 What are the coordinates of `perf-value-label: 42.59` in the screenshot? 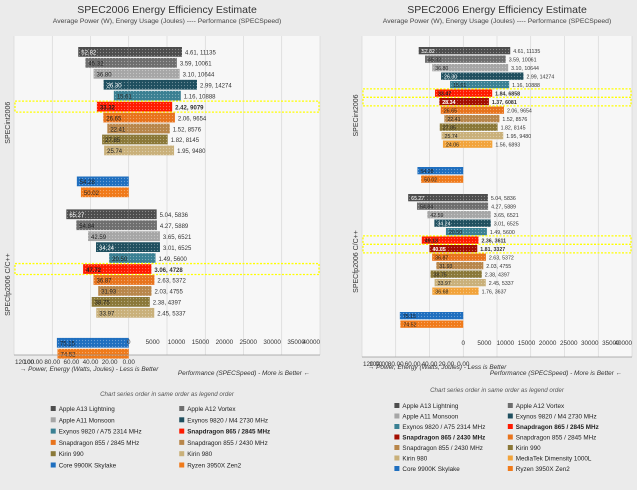 It's located at (436, 216).